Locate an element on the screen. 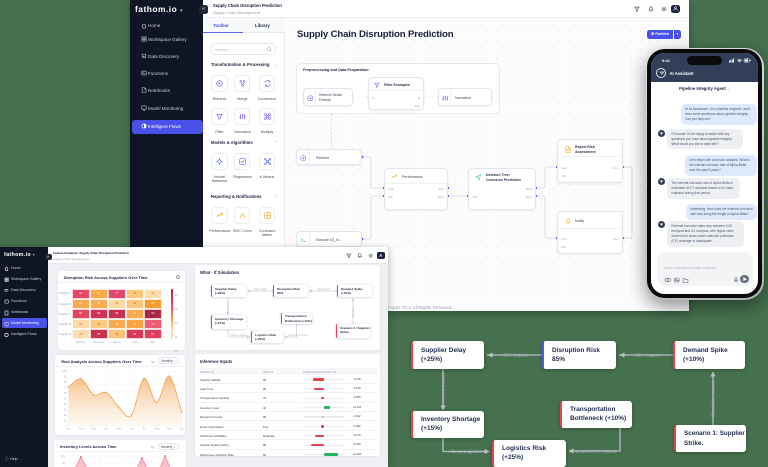 The height and width of the screenshot is (467, 768). svg-text: May is located at coordinates (119, 428).